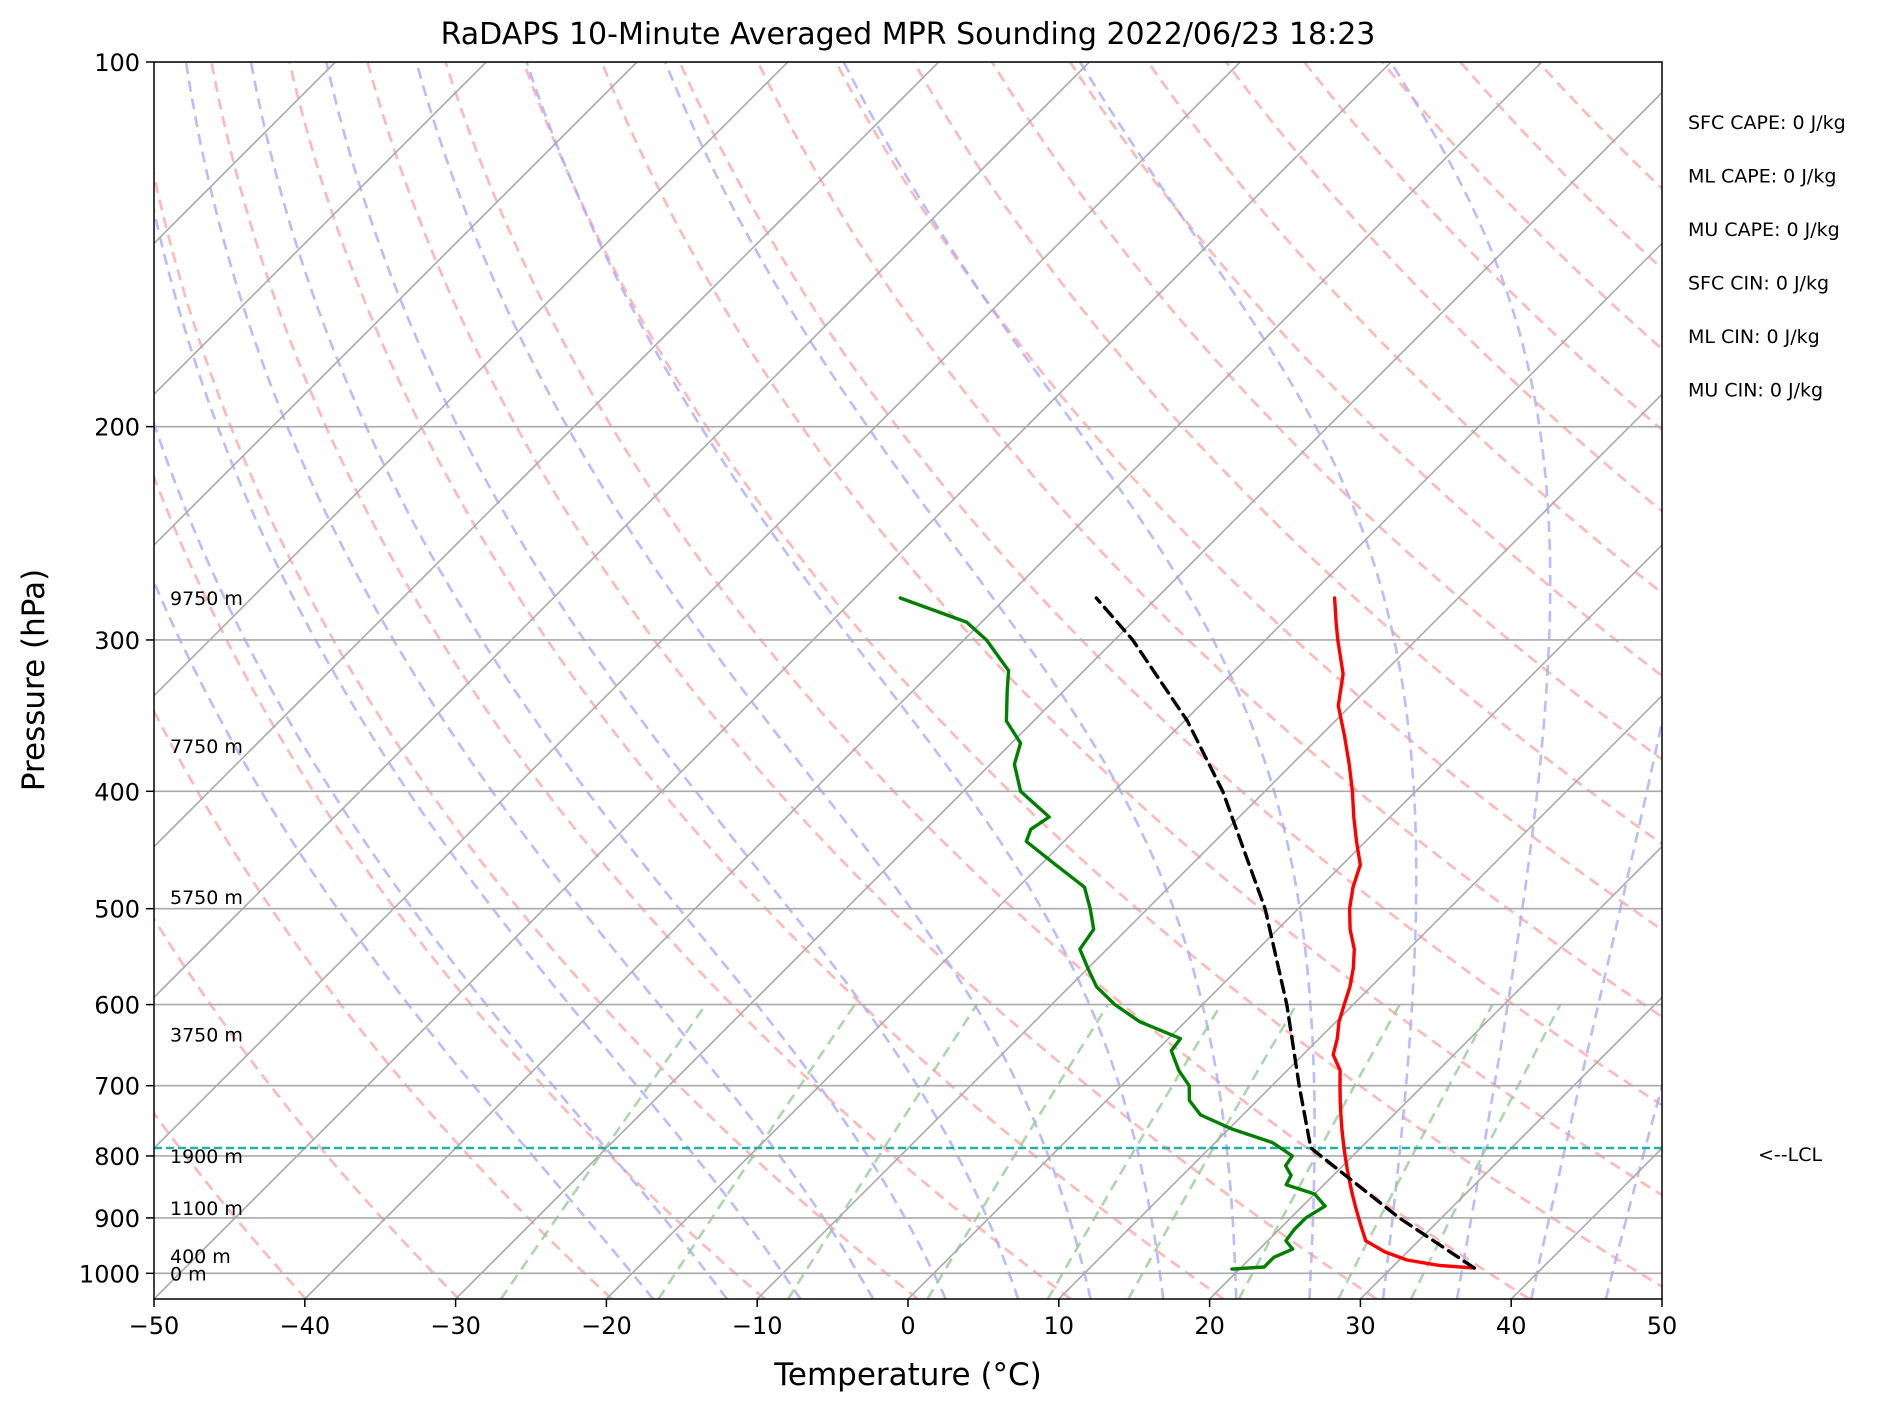 This screenshot has height=1406, width=1882. What do you see at coordinates (1755, 391) in the screenshot?
I see `parameter-label: MU CIN: 0 J/kg` at bounding box center [1755, 391].